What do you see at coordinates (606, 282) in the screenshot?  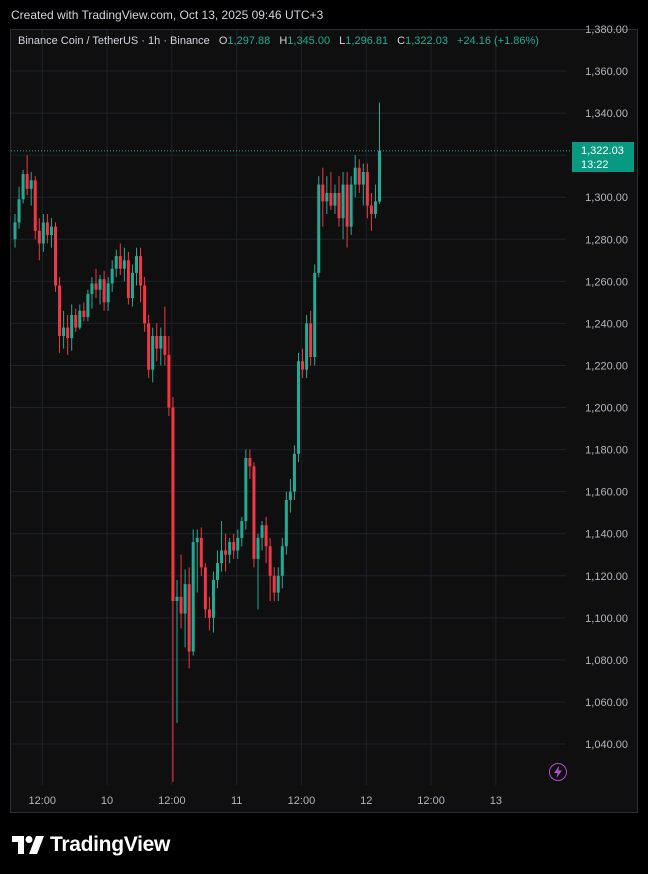 I see `price-tick-label: 1,260.00` at bounding box center [606, 282].